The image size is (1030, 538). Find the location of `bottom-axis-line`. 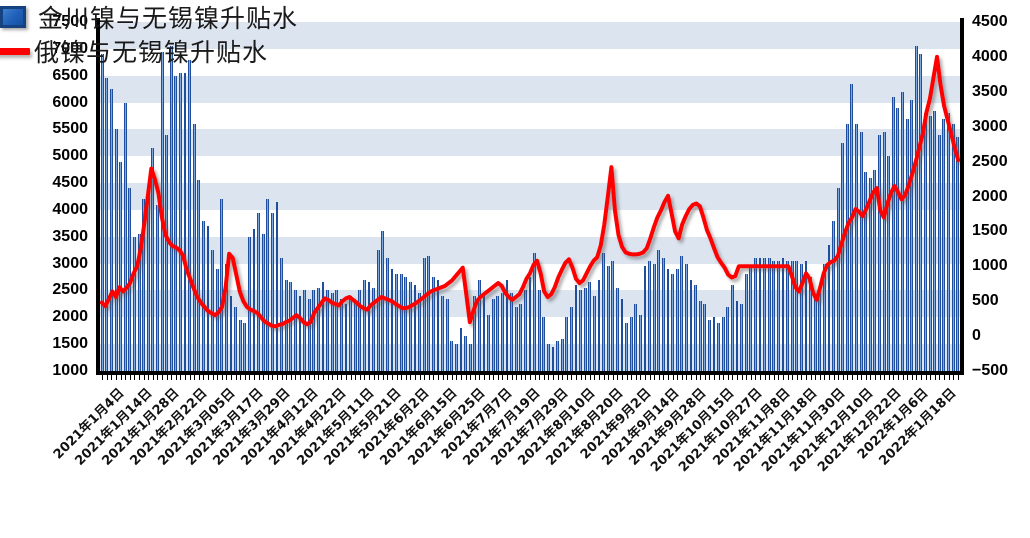

bottom-axis-line is located at coordinates (530, 373).